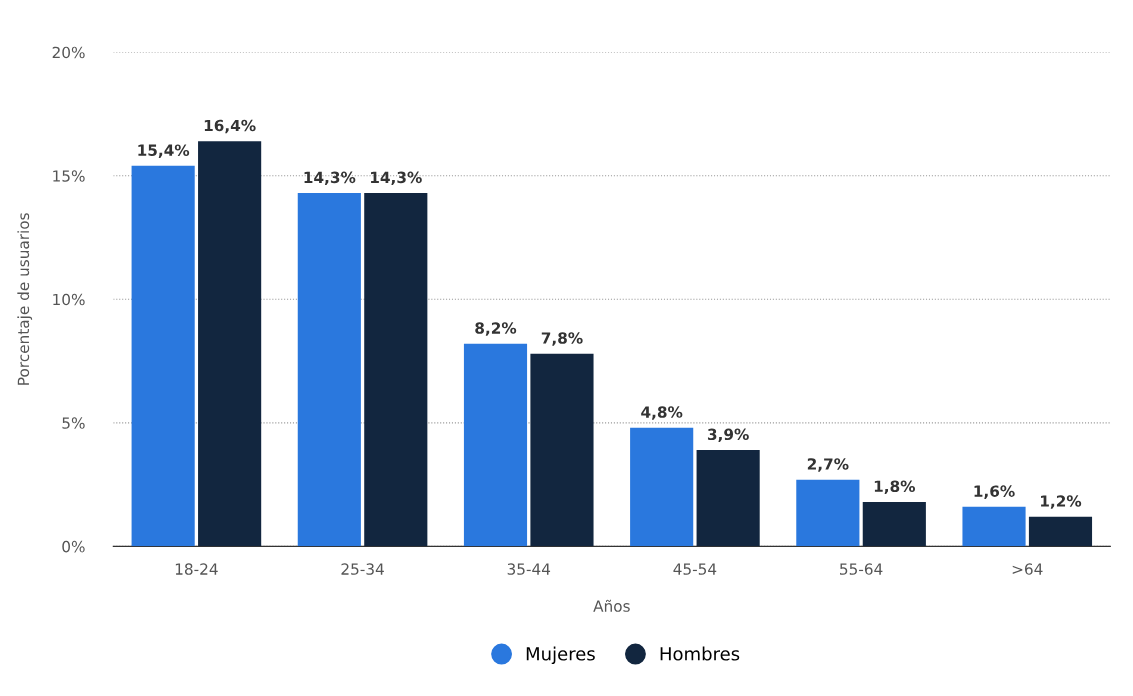  Describe the element at coordinates (728, 435) in the screenshot. I see `data-label: 3,9%` at that location.